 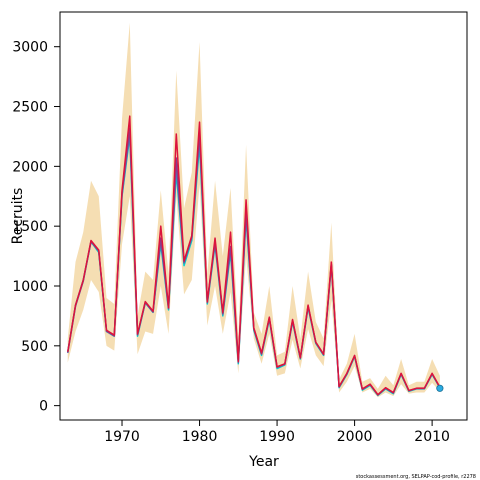 I want to click on y-tick-label: 3000, so click(x=30, y=48).